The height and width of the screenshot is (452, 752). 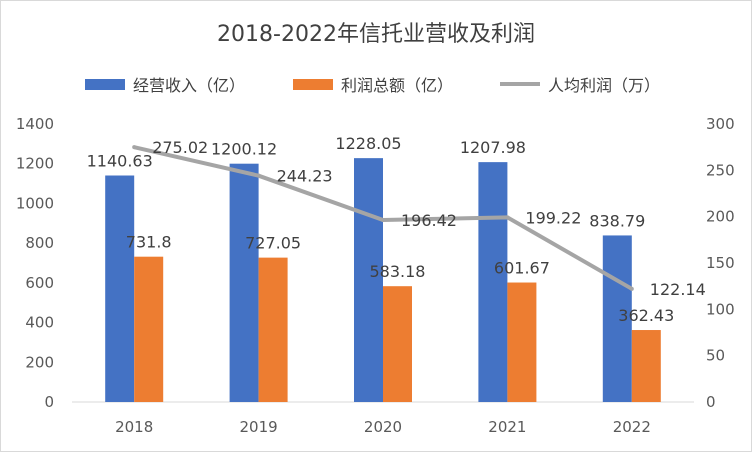 I want to click on x-tick-label: 2020, so click(x=383, y=427).